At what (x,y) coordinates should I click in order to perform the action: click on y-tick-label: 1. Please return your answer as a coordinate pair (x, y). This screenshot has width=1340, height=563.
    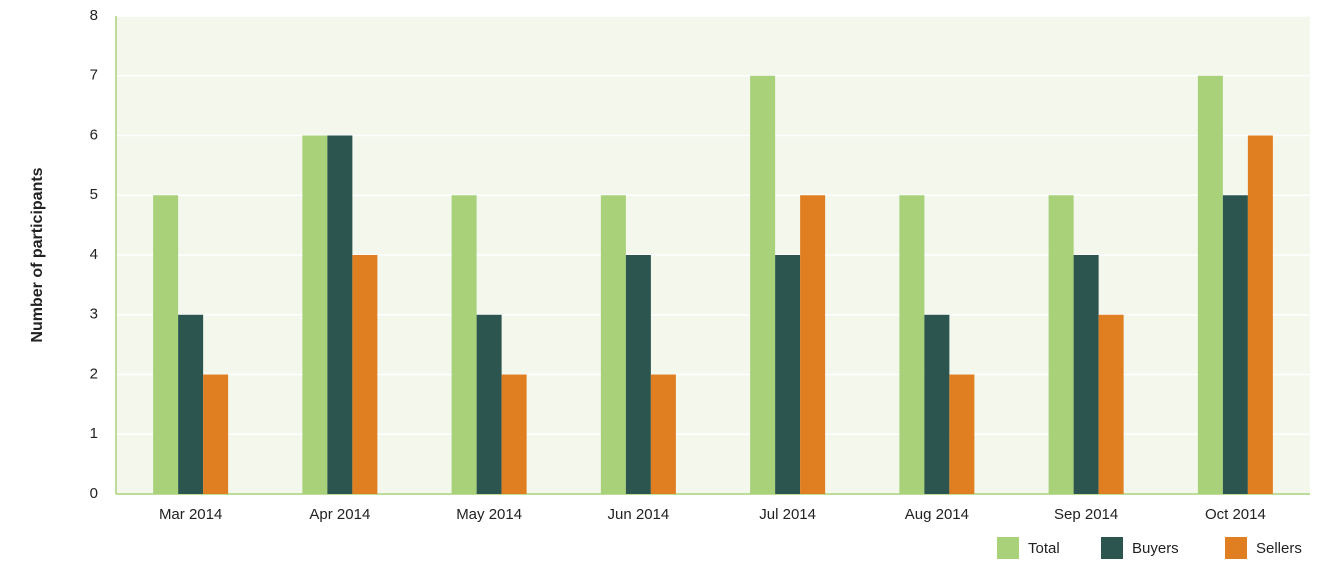
    Looking at the image, I should click on (94, 433).